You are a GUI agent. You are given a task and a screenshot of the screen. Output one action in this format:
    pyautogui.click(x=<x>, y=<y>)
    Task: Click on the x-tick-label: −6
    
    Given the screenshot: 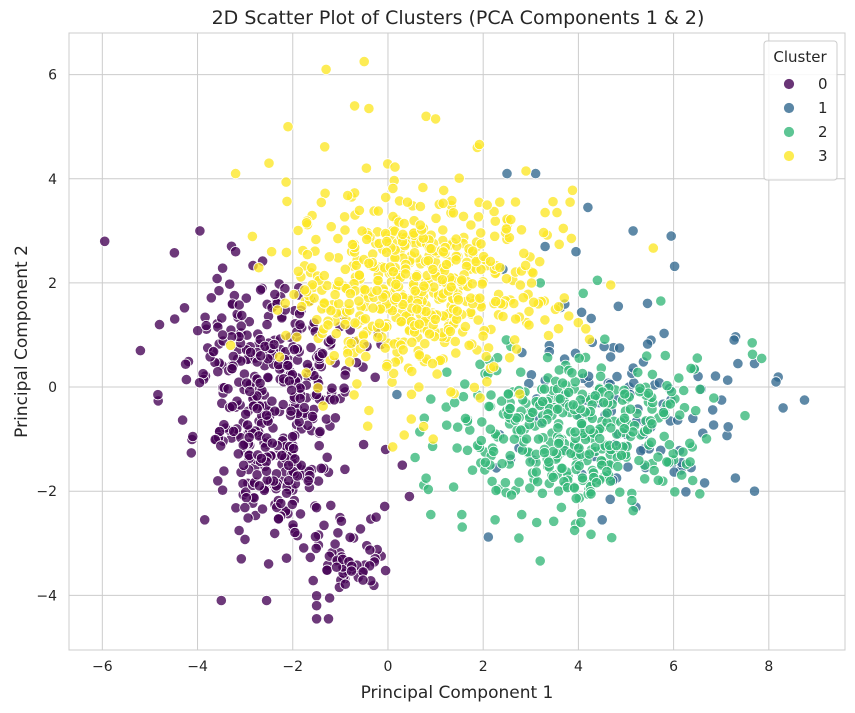 What is the action you would take?
    pyautogui.click(x=102, y=667)
    